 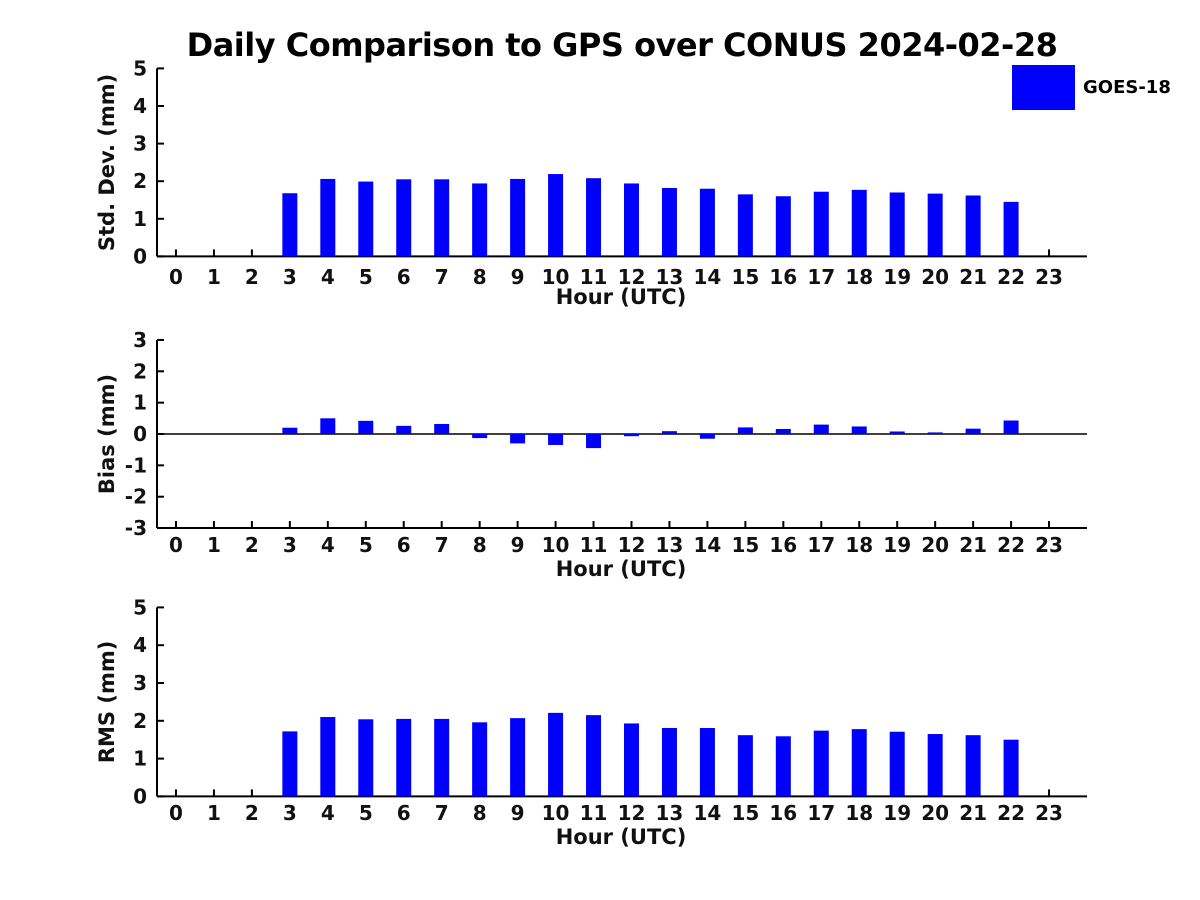 What do you see at coordinates (107, 434) in the screenshot?
I see `y-axis-label: Bias (mm)` at bounding box center [107, 434].